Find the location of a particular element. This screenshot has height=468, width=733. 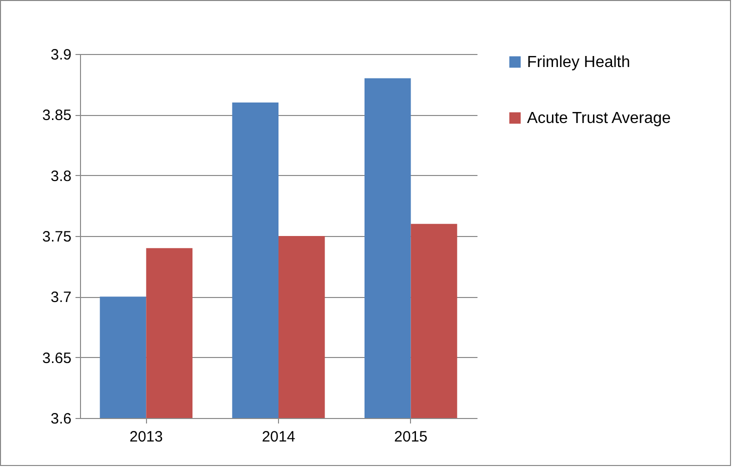

y-tick-label: 3.9 is located at coordinates (61, 55).